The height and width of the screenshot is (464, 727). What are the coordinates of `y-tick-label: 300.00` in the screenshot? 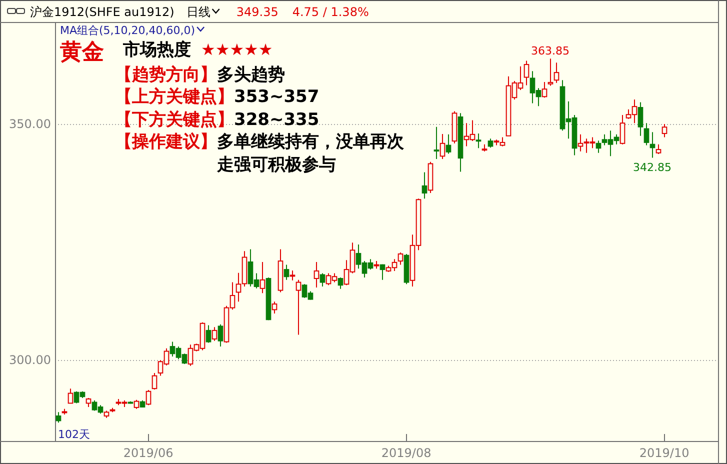 It's located at (30, 360).